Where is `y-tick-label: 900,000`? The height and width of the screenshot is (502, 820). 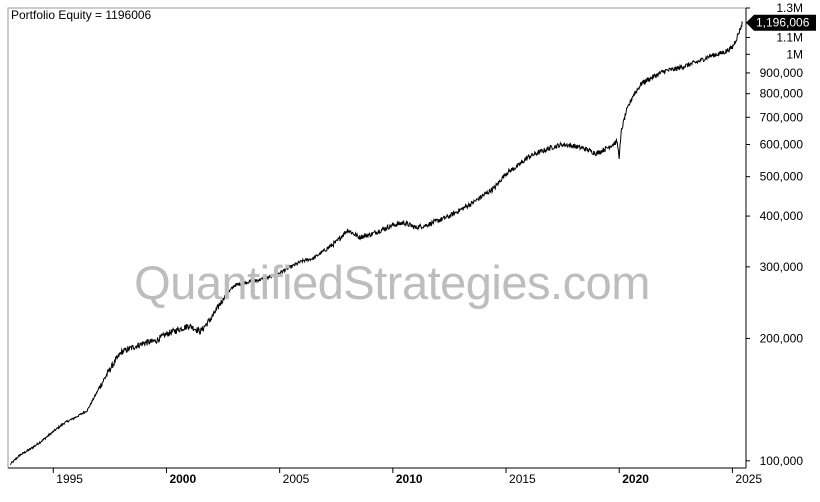 y-tick-label: 900,000 is located at coordinates (782, 73).